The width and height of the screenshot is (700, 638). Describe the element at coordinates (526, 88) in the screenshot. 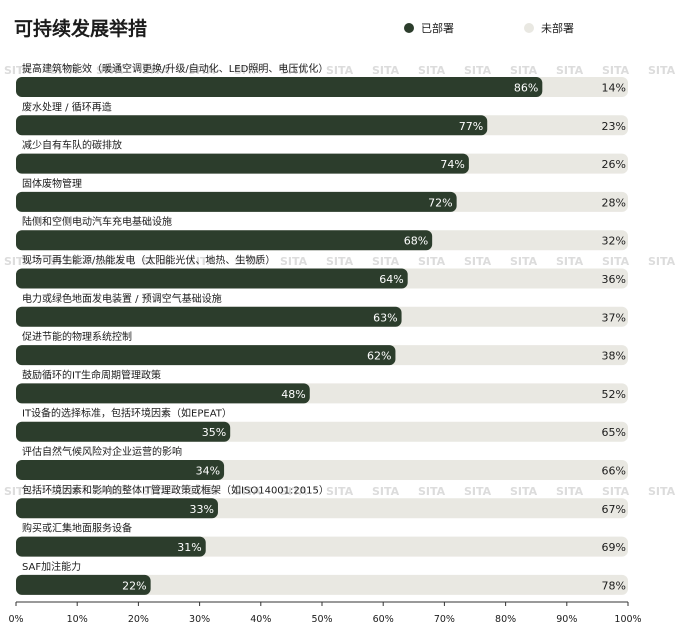

I see `value-label-deployed: 86%` at that location.